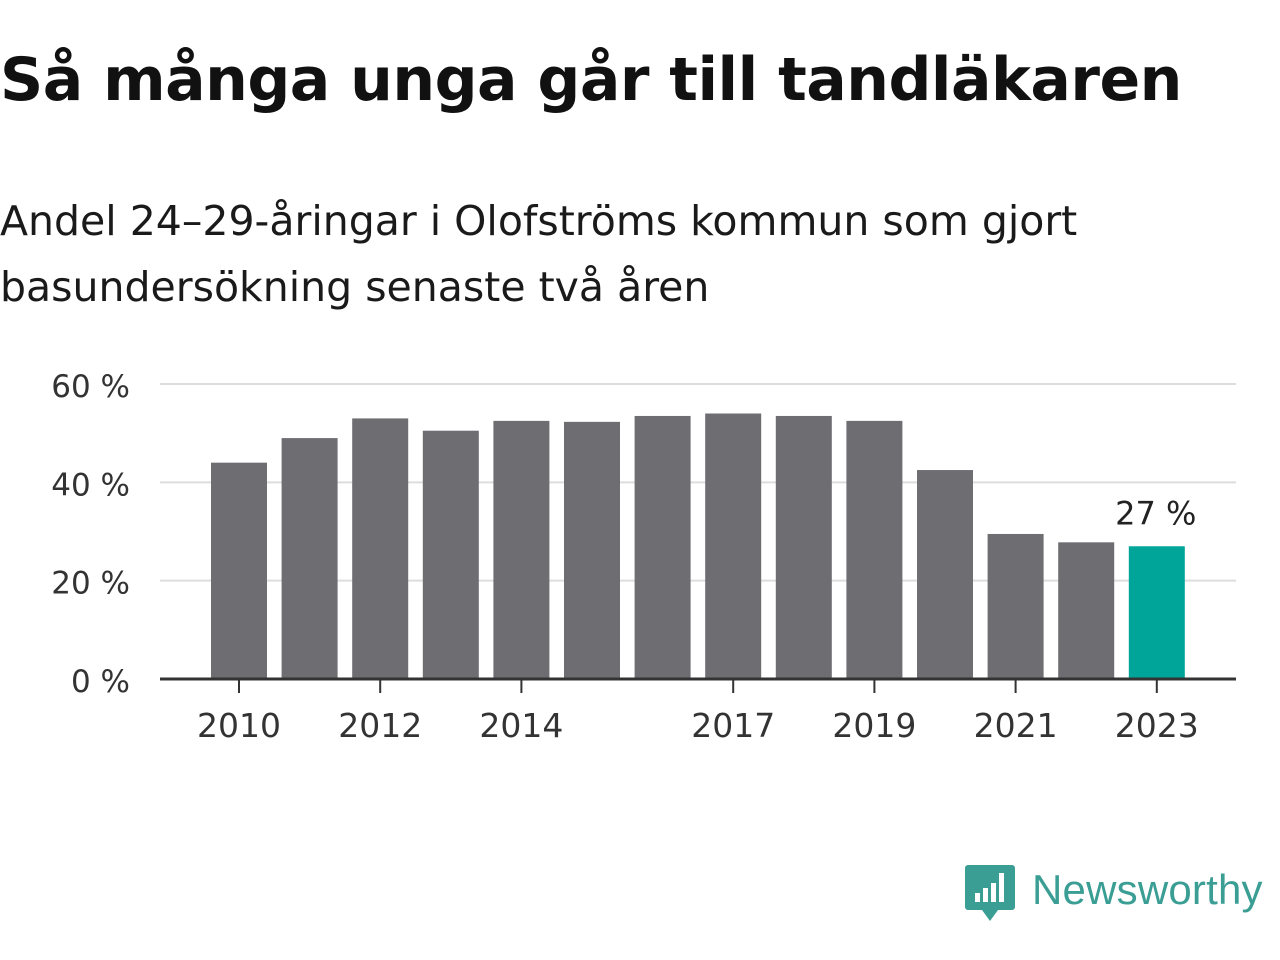 This screenshot has width=1280, height=960. What do you see at coordinates (90, 485) in the screenshot?
I see `y-tick-label: 40 %` at bounding box center [90, 485].